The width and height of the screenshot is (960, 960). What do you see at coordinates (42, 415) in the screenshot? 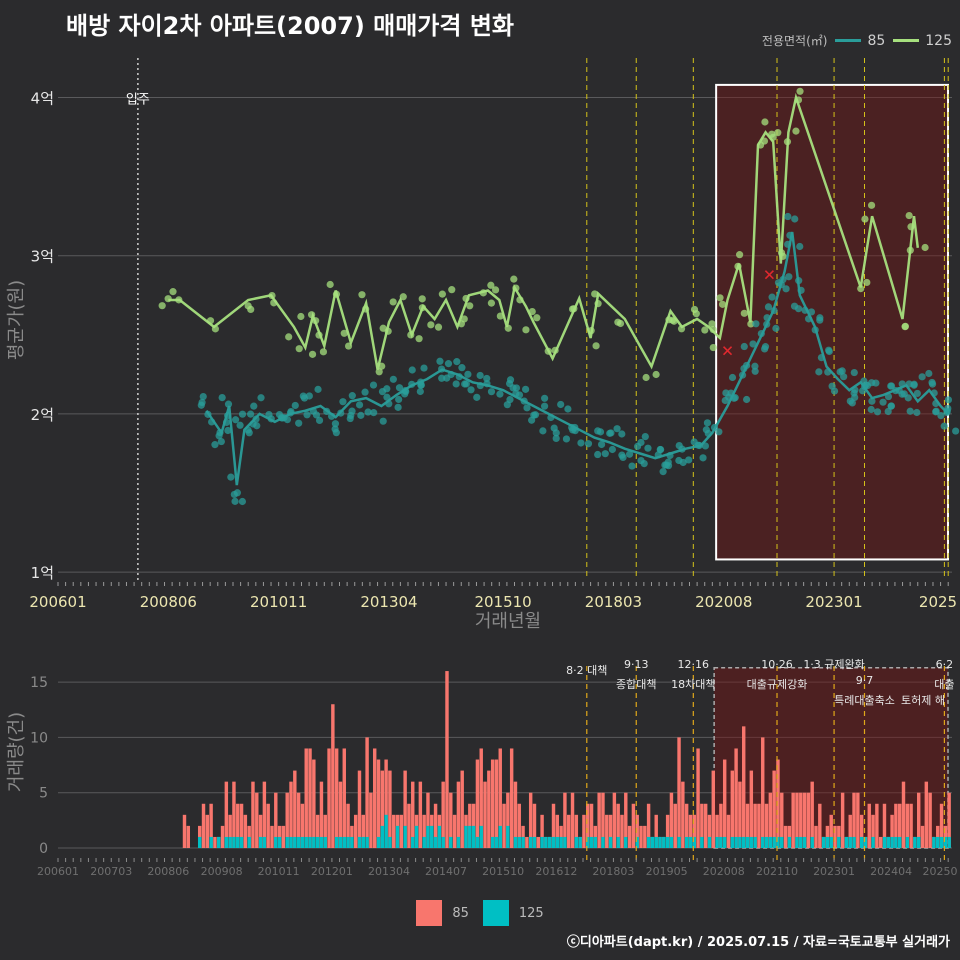
I see `y-tick-label-1: 2억` at bounding box center [42, 415].